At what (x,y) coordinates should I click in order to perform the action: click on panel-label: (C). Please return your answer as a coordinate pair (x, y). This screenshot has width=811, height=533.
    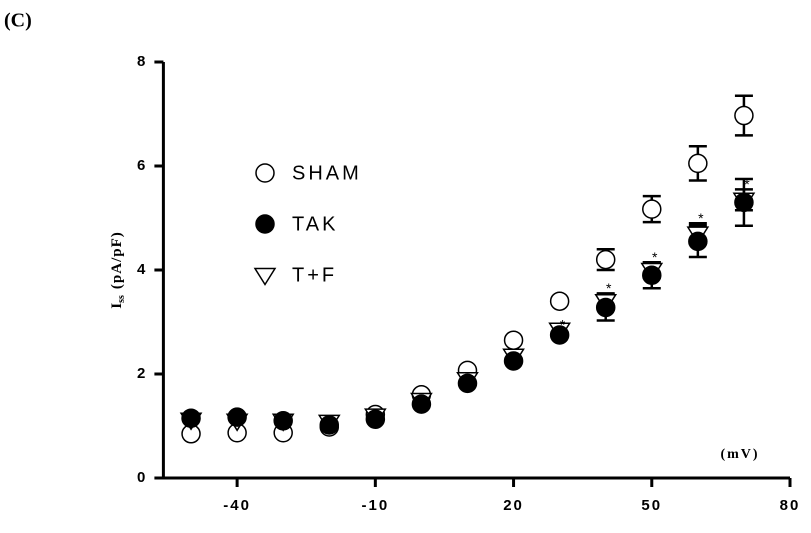
    Looking at the image, I should click on (18, 21).